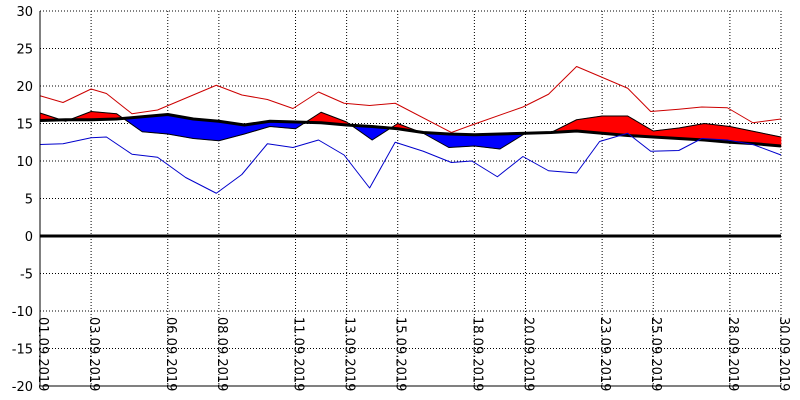 The width and height of the screenshot is (800, 400). Describe the element at coordinates (640, 126) in the screenshot. I see `warm-anomaly-area` at that location.